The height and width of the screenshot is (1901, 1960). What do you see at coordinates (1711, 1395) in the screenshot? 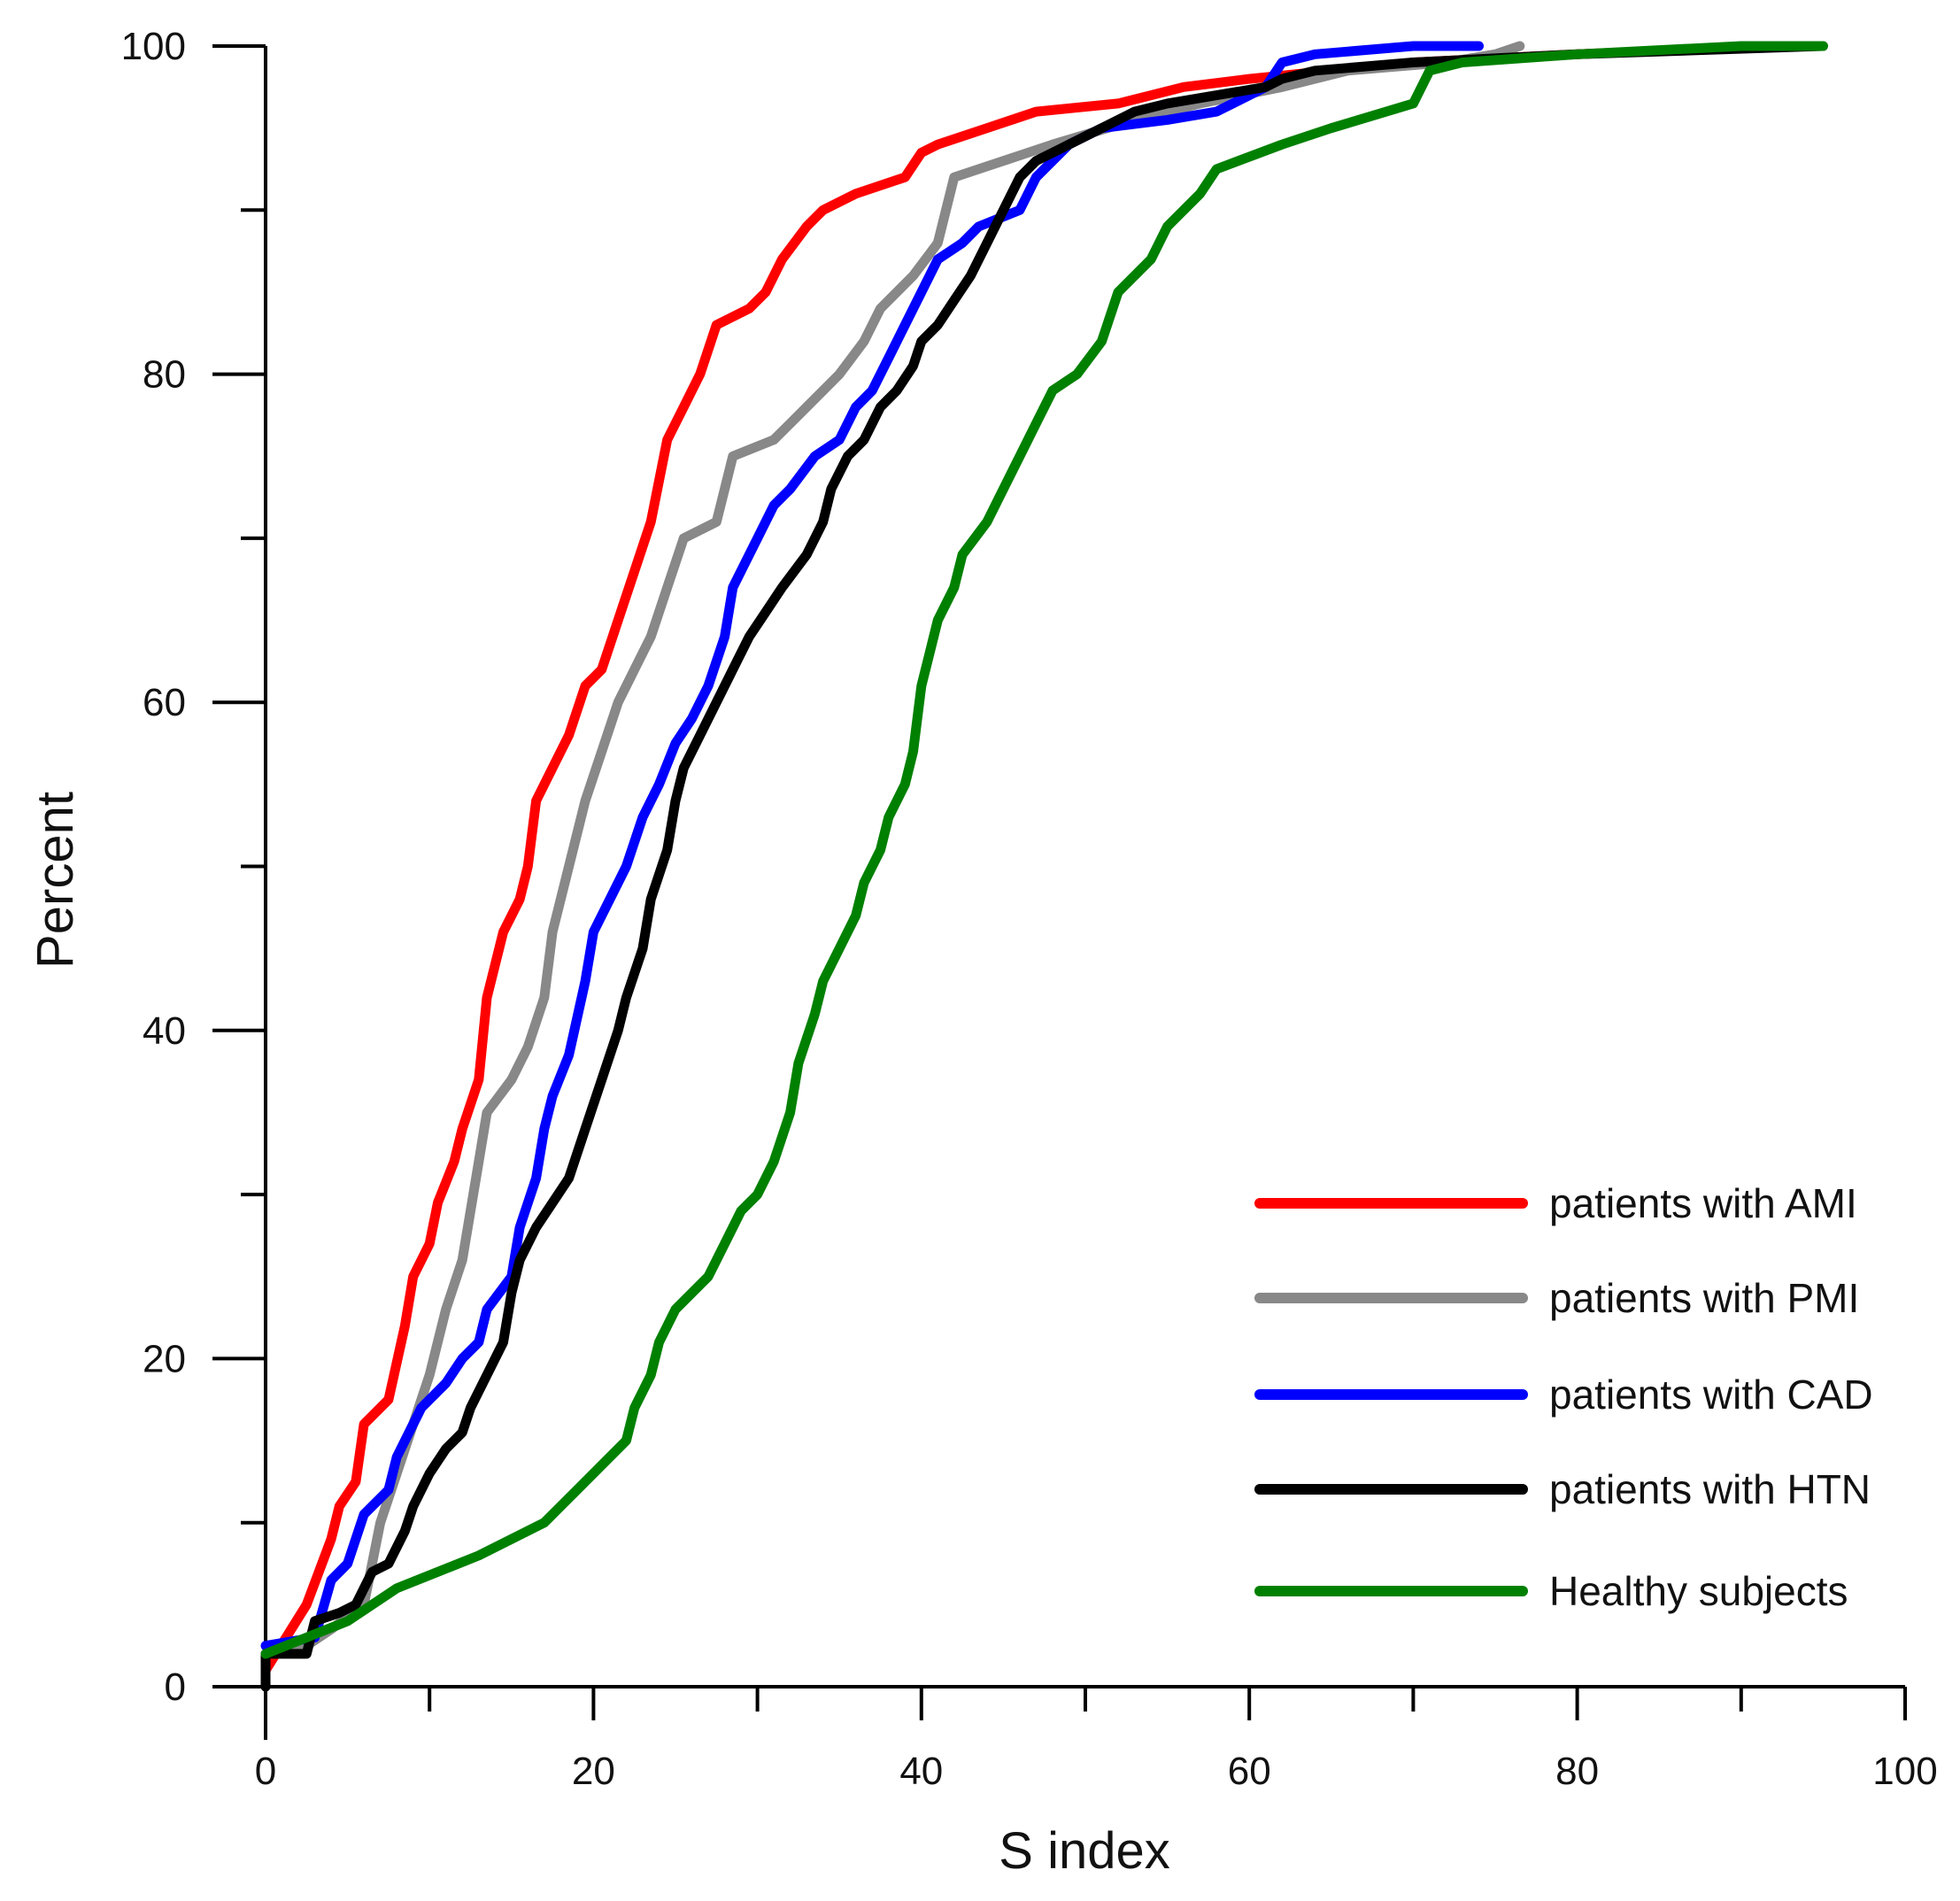
I see `legend-label: patients with CAD` at bounding box center [1711, 1395].